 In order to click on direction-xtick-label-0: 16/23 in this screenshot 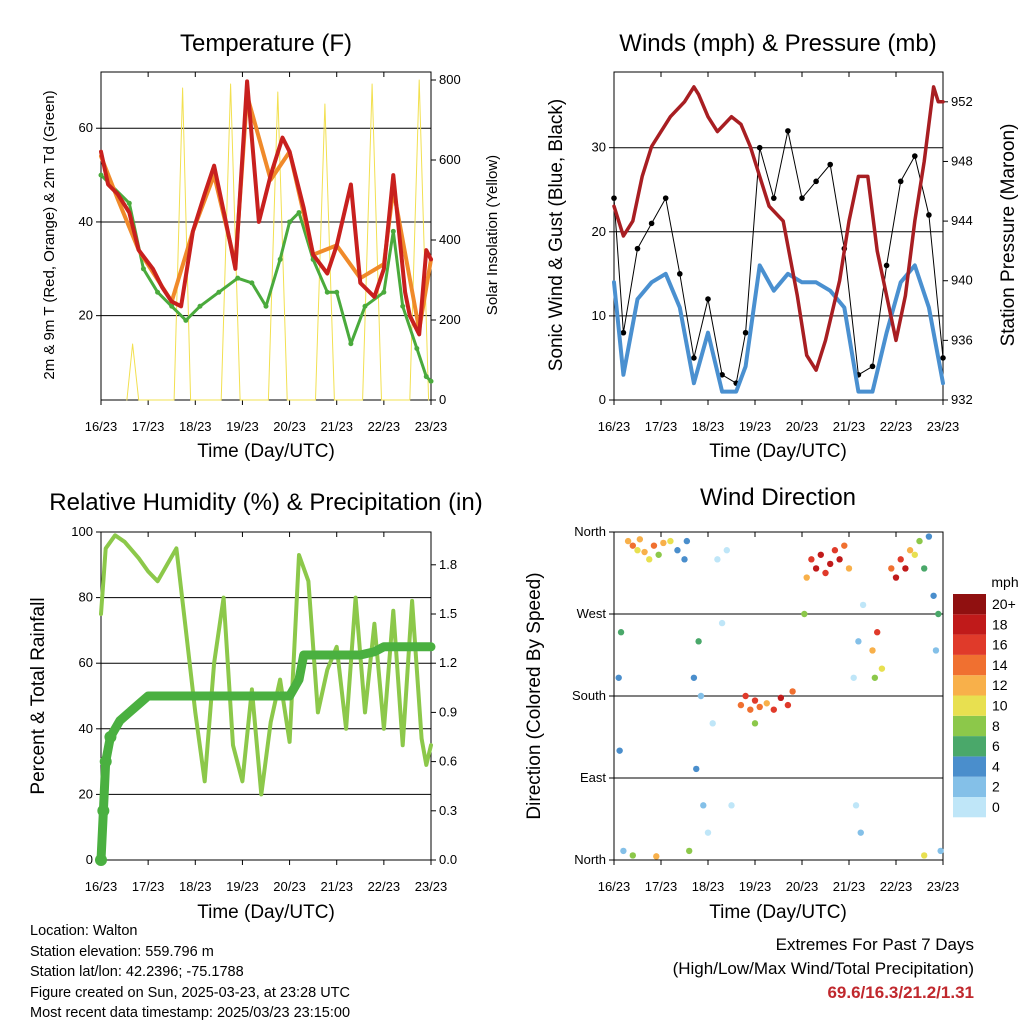, I will do `click(614, 886)`.